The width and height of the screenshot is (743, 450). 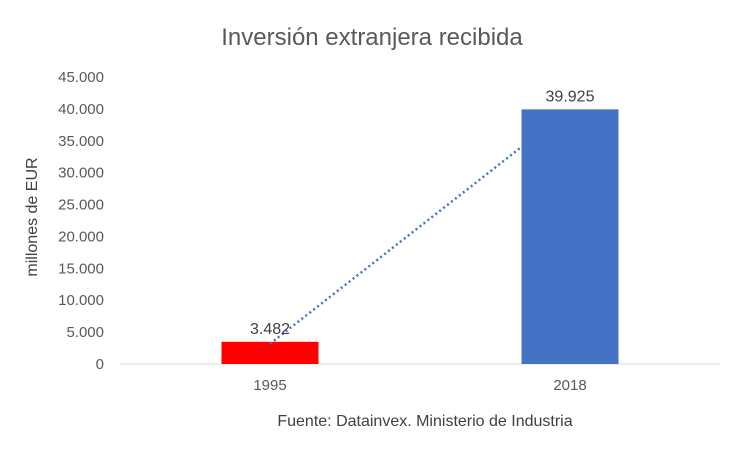 I want to click on data-label-1995: 3.482, so click(x=270, y=329).